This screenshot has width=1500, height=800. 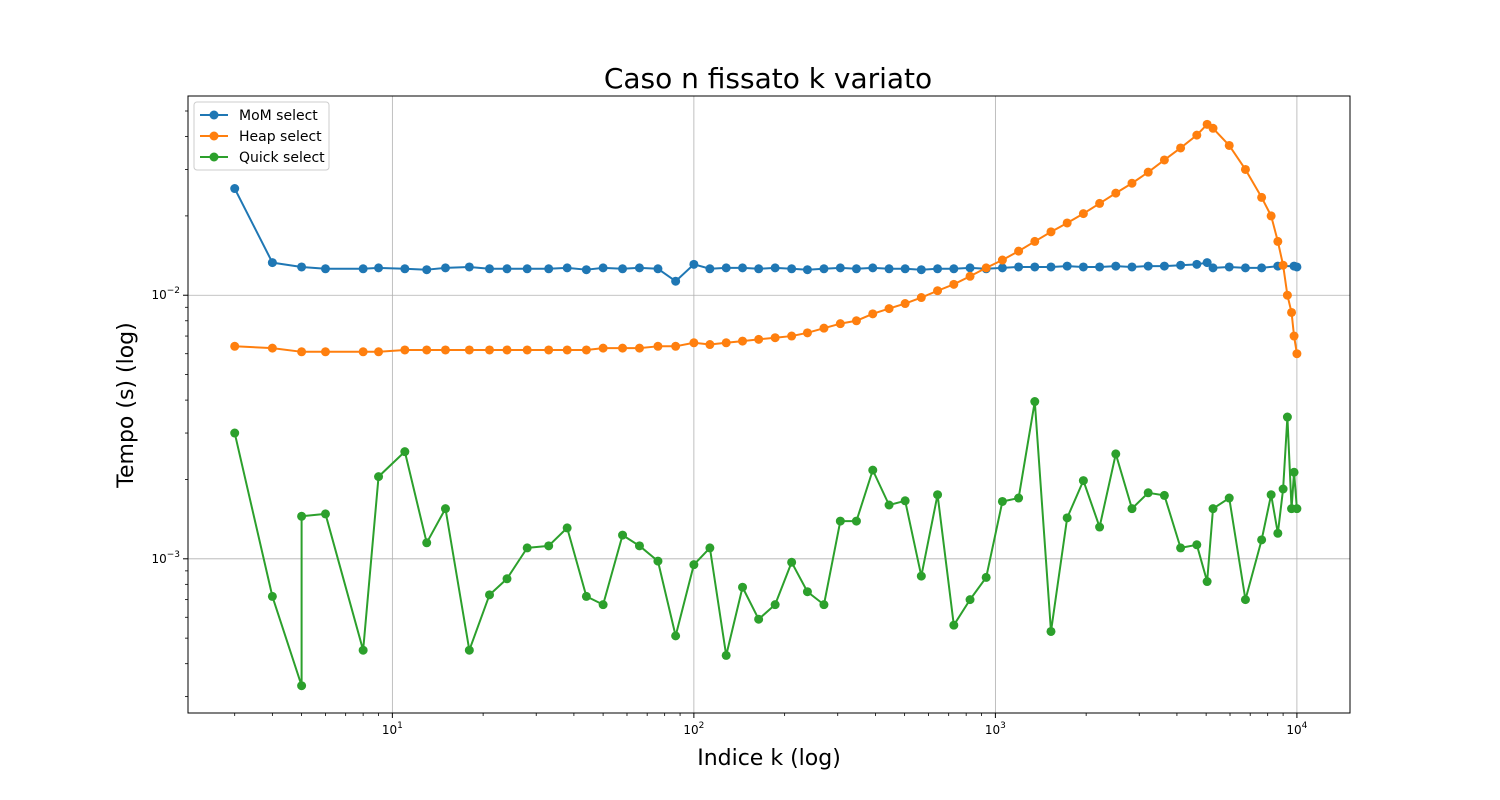 What do you see at coordinates (1296, 729) in the screenshot?
I see `x-tick-label: 10⁴` at bounding box center [1296, 729].